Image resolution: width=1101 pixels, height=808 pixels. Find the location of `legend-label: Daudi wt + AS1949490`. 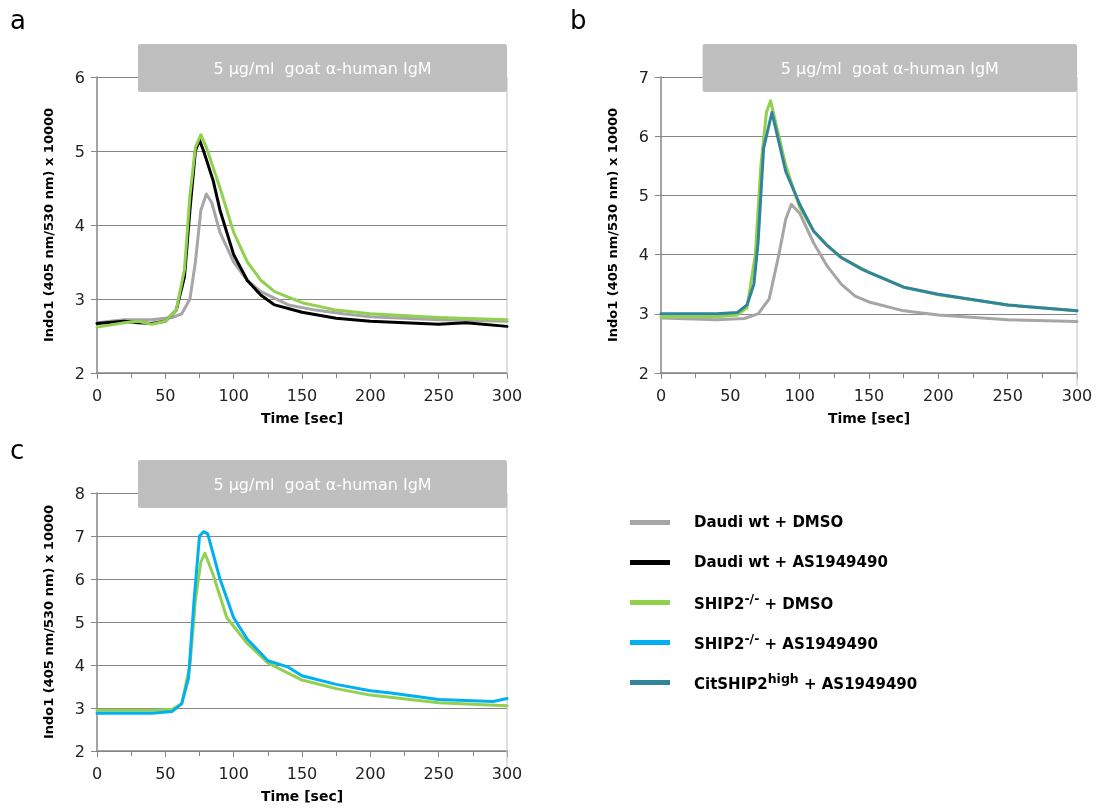

legend-label: Daudi wt + AS1949490 is located at coordinates (791, 562).